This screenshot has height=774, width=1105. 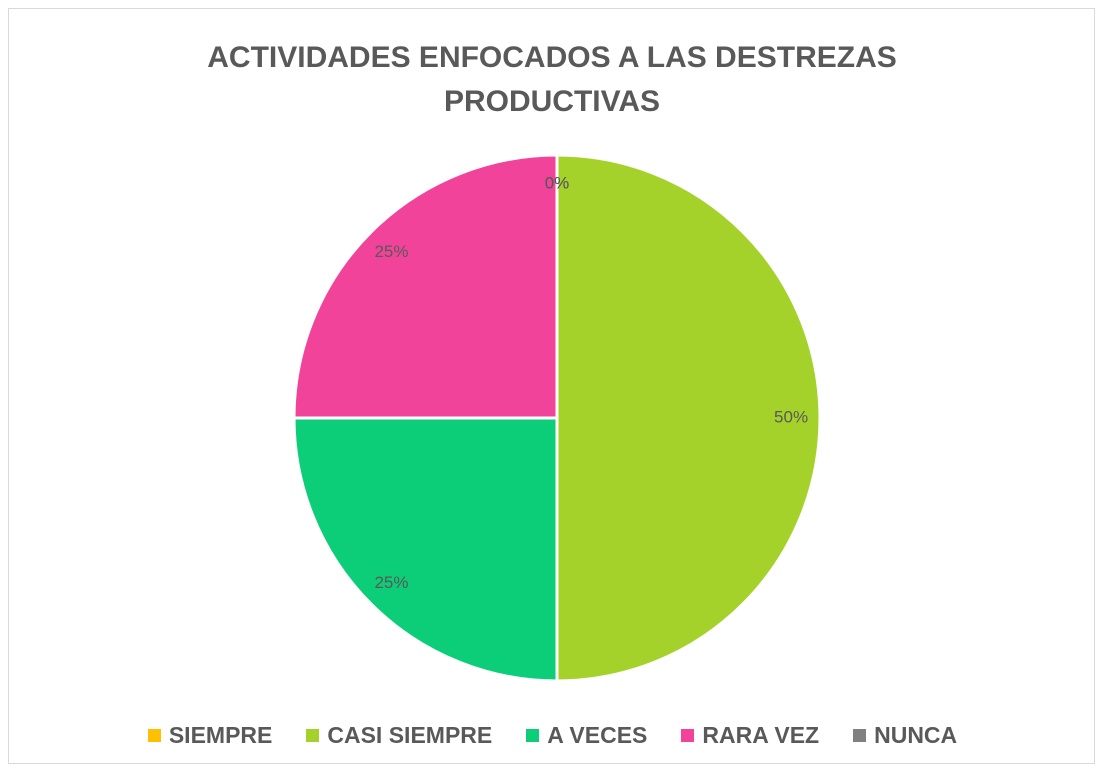 What do you see at coordinates (410, 735) in the screenshot?
I see `legend-label: CASI SIEMPRE` at bounding box center [410, 735].